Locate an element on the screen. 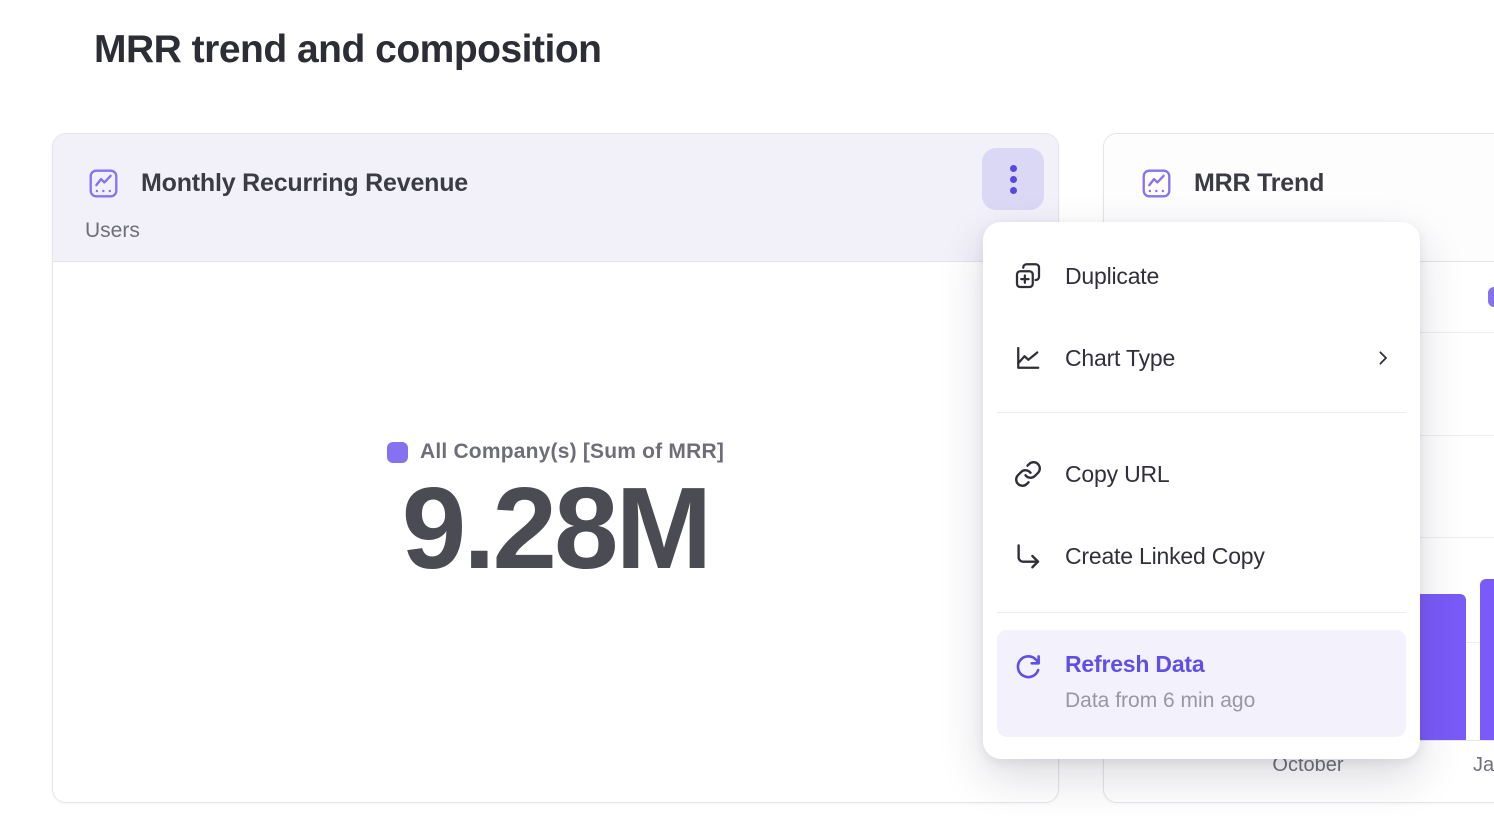 The width and height of the screenshot is (1494, 816). menu-item-chart-type: Chart Type is located at coordinates (1201, 358).